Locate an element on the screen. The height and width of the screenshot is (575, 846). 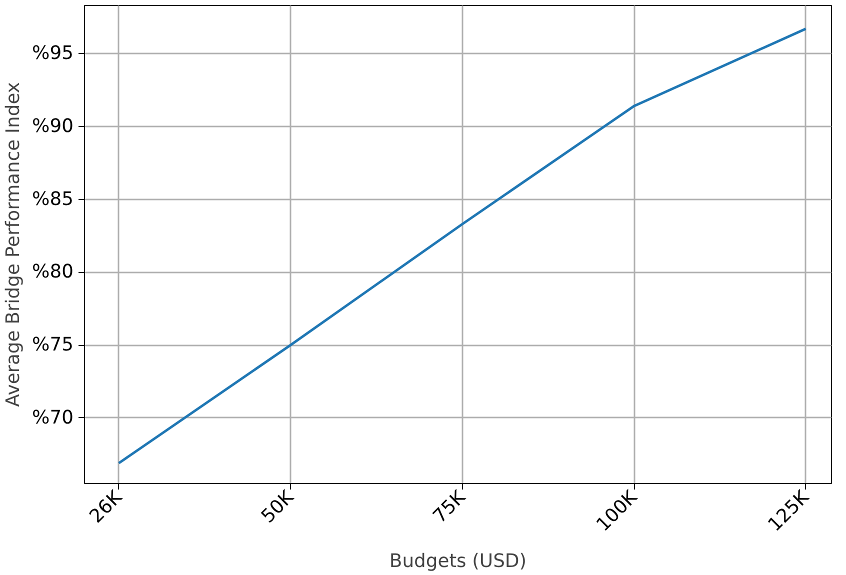
y-tick-label: %80 is located at coordinates (53, 272).